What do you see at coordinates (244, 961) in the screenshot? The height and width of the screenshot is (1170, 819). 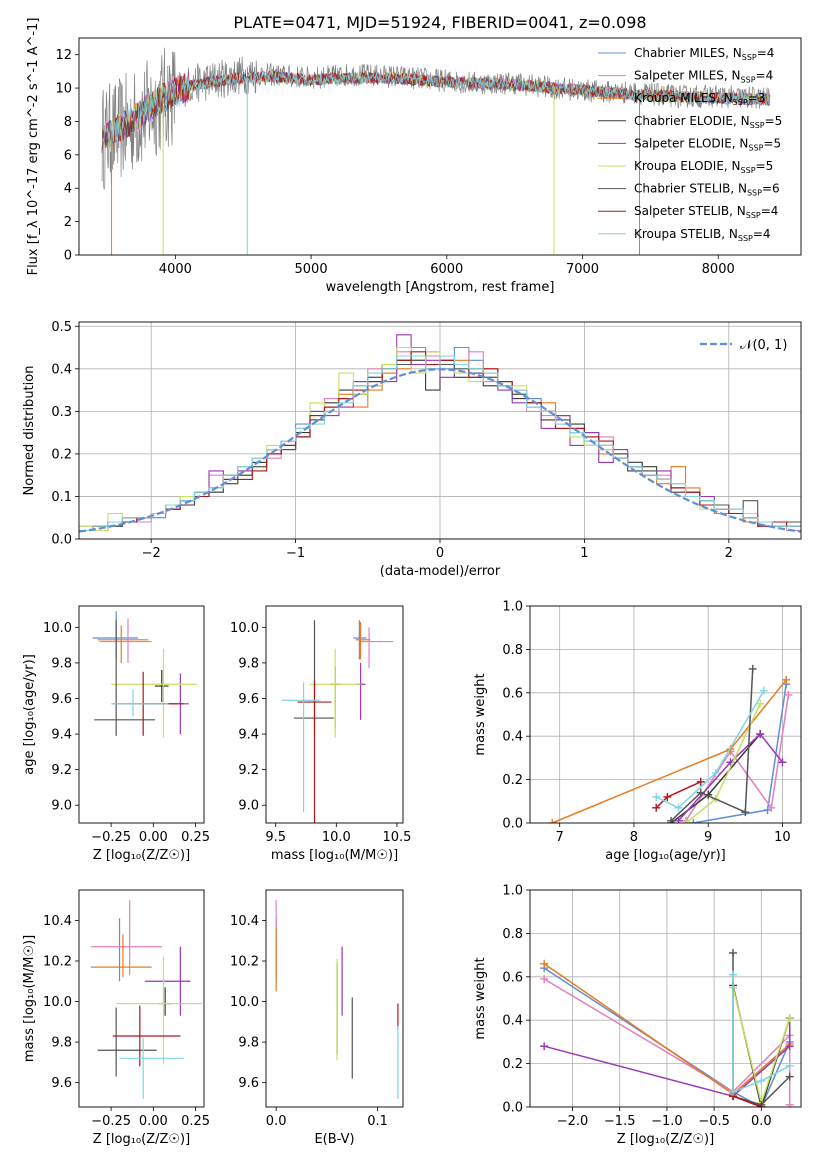 I see `y-tick-label: 10.2` at bounding box center [244, 961].